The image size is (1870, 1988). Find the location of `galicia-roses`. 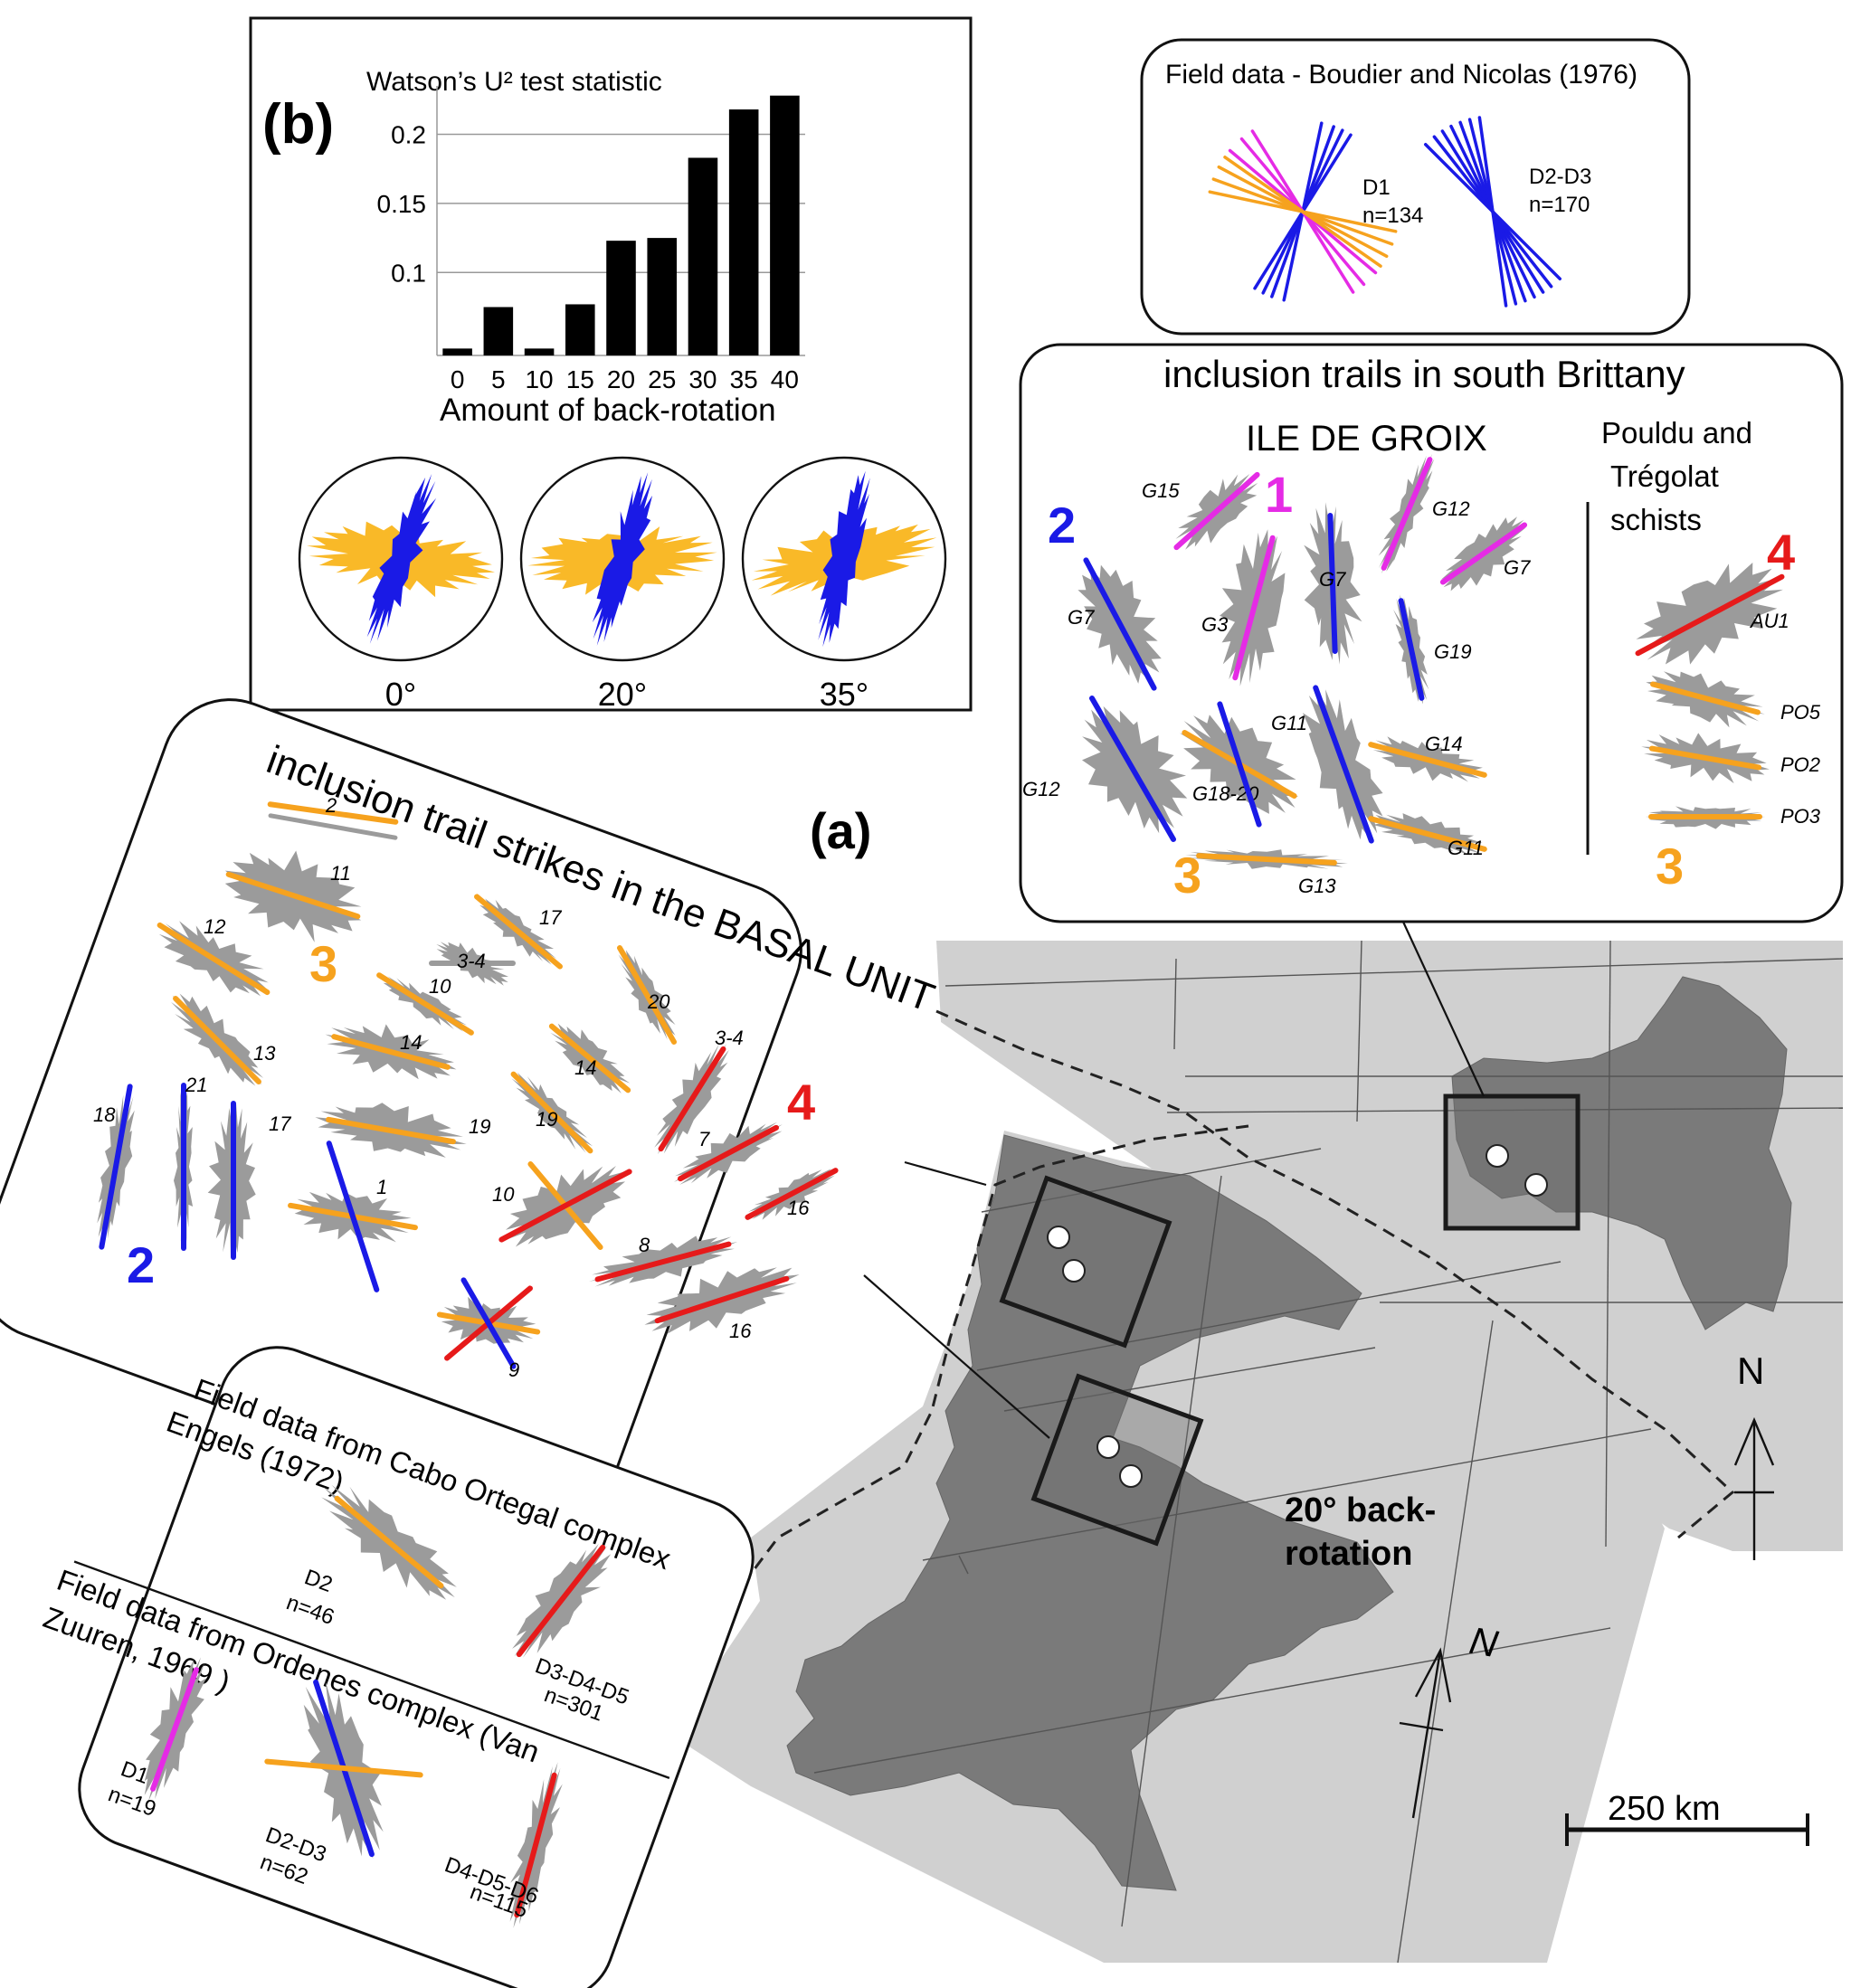

galicia-roses is located at coordinates (378, 1706).